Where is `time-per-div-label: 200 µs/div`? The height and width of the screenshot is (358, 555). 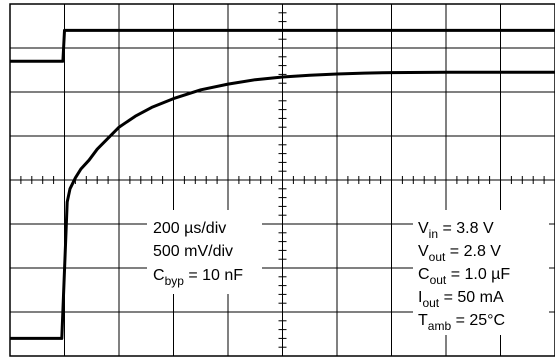
time-per-div-label: 200 µs/div is located at coordinates (189, 228).